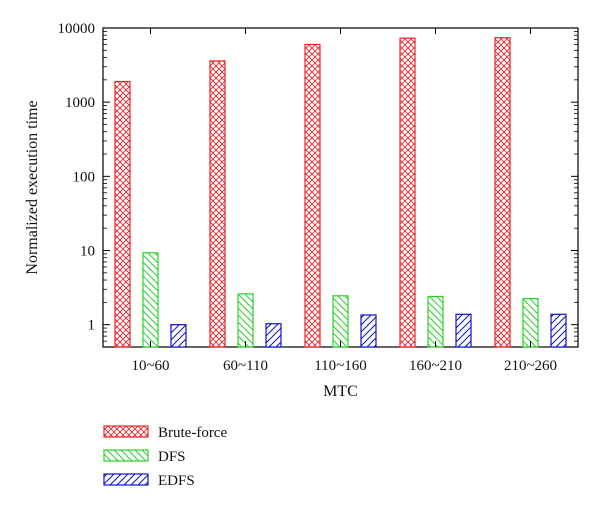 The image size is (600, 508). I want to click on y-tick-label: 10, so click(87, 252).